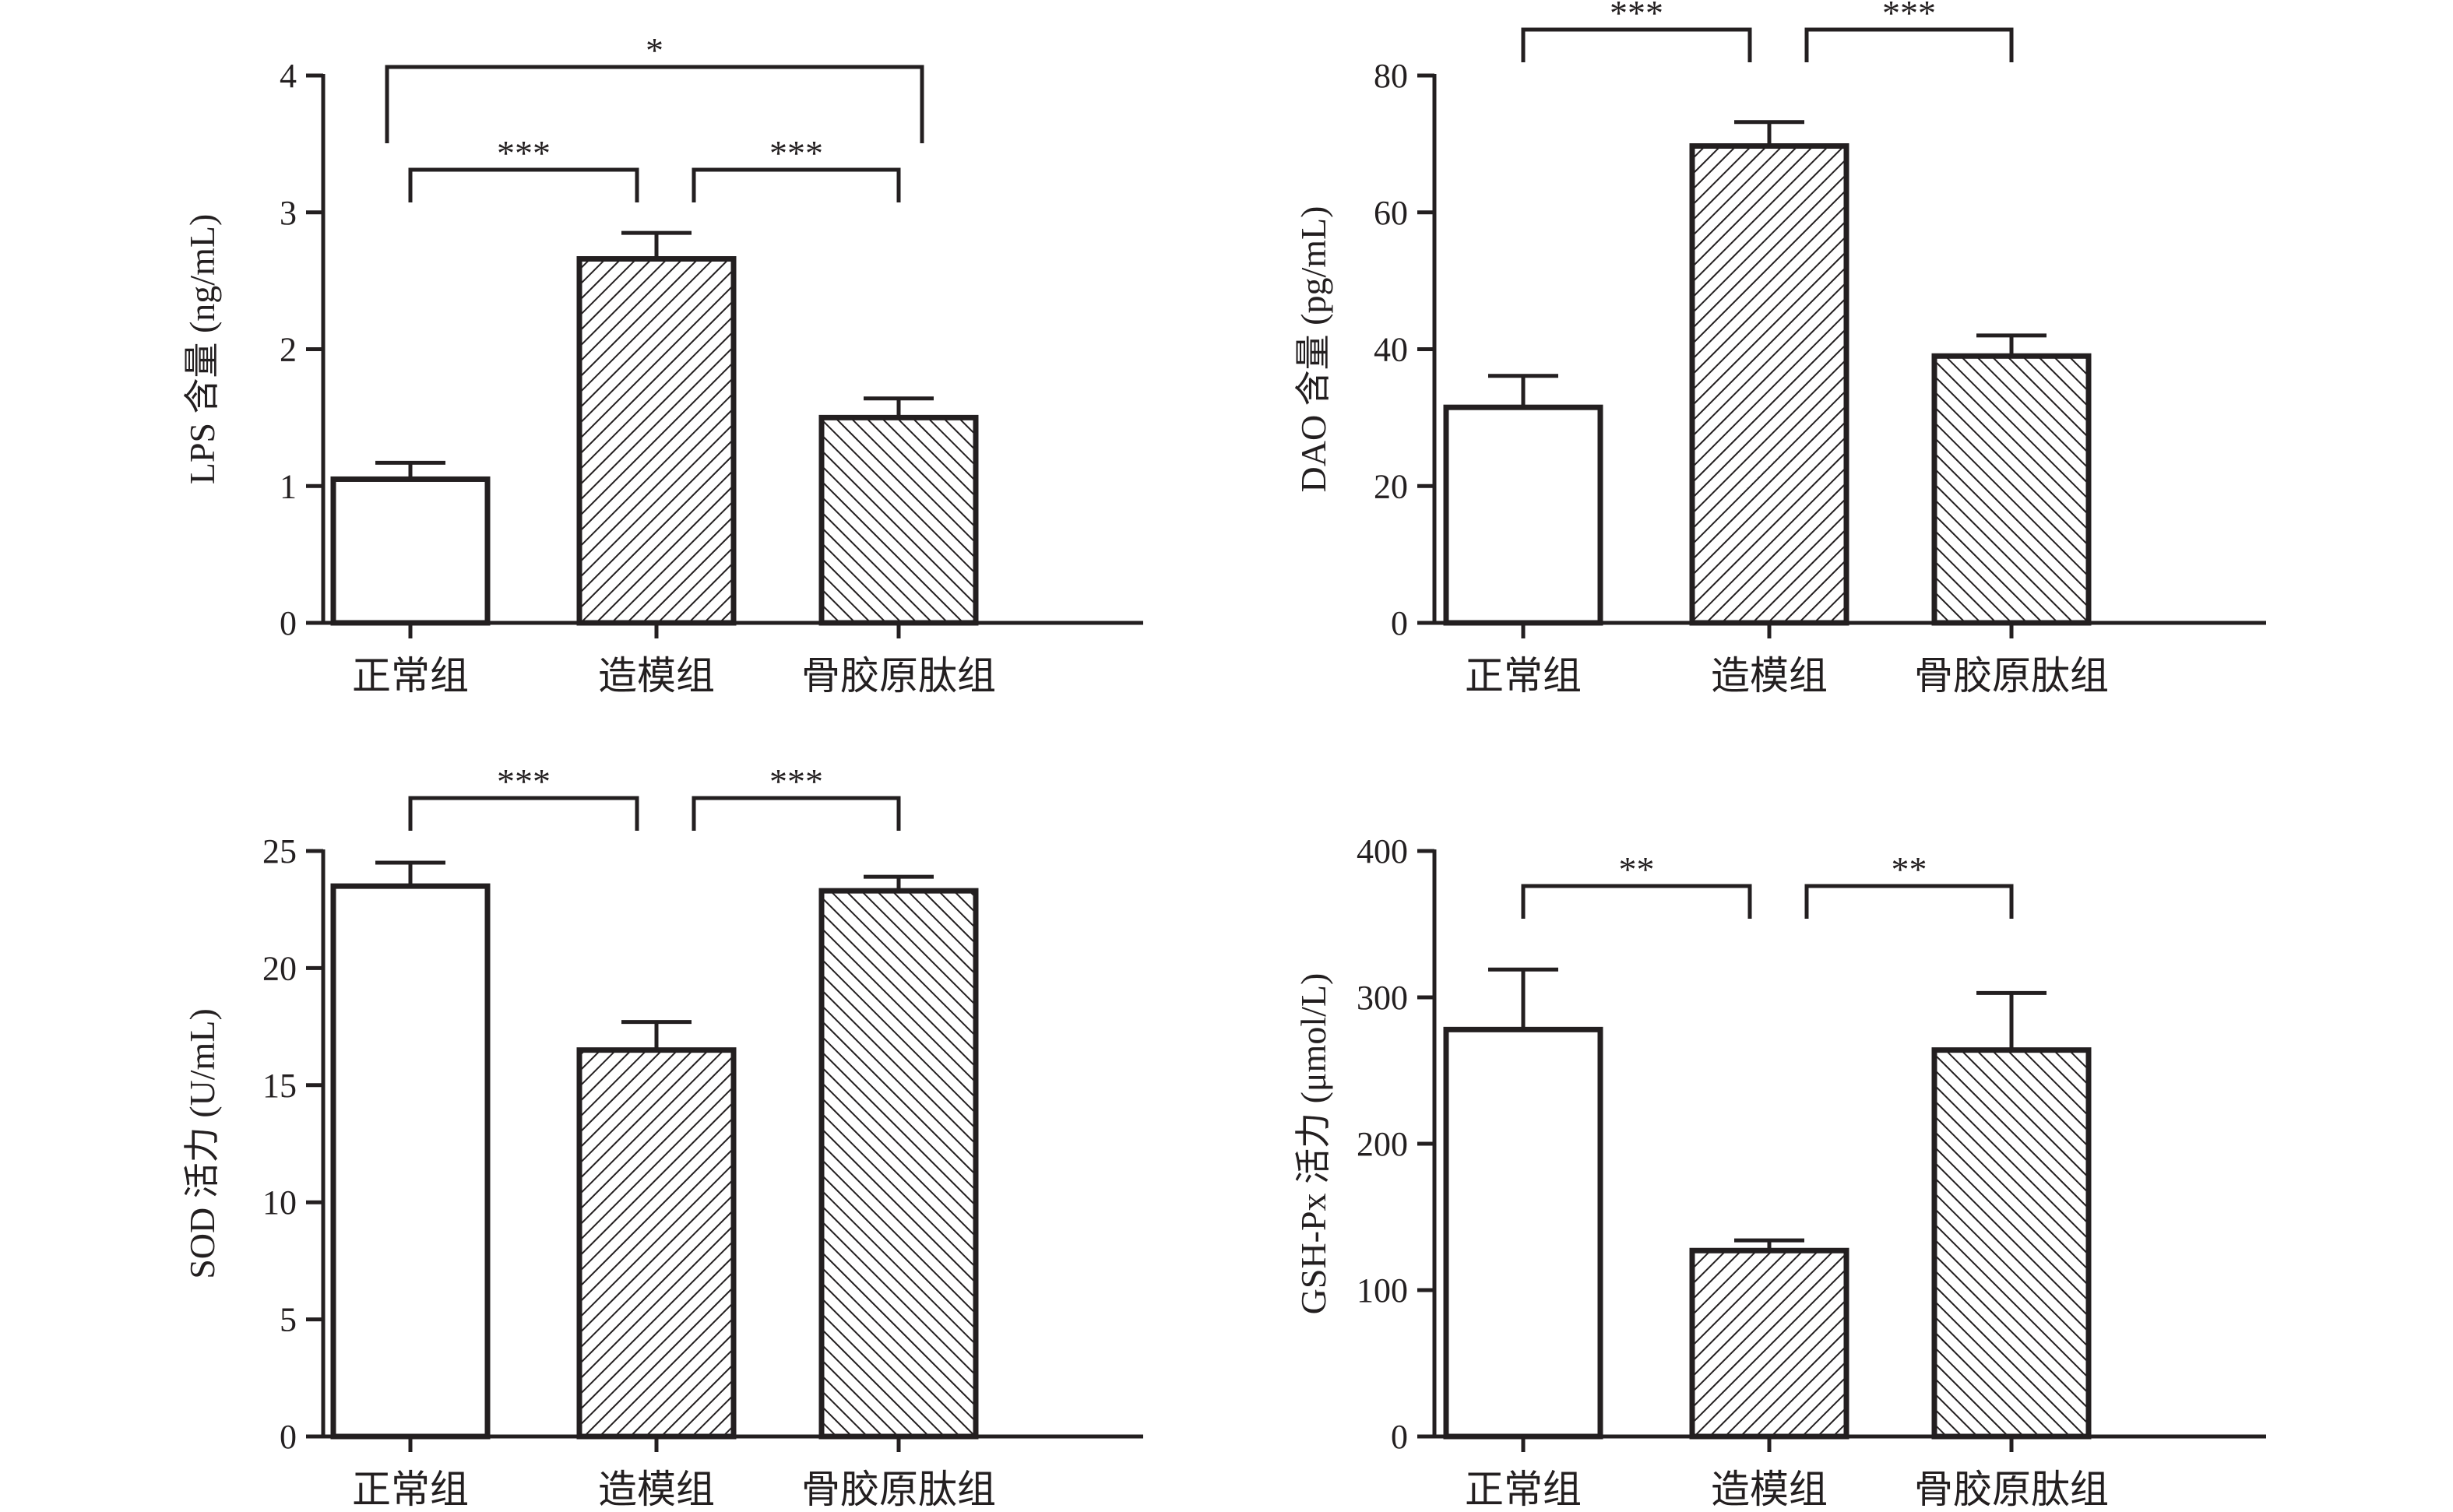 The height and width of the screenshot is (1512, 2453). What do you see at coordinates (288, 1320) in the screenshot?
I see `y-tick-label: 5` at bounding box center [288, 1320].